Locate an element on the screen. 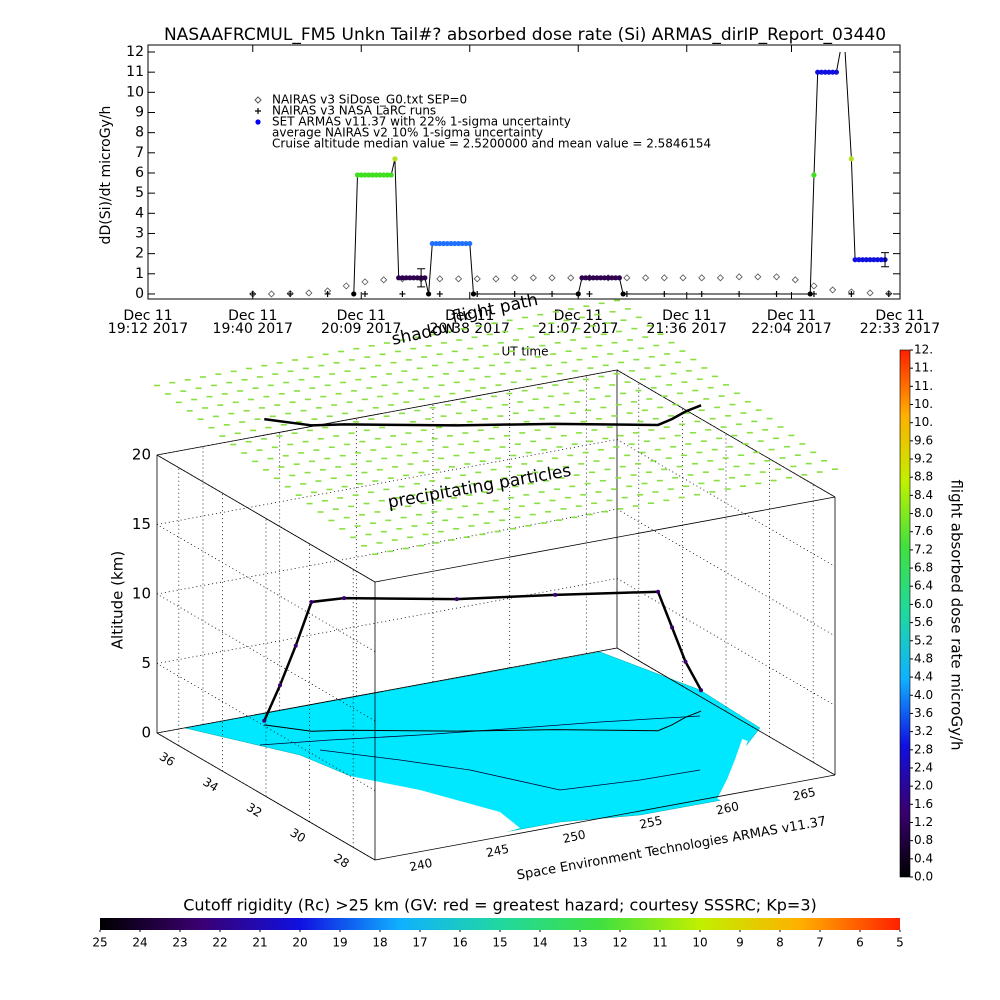  lon-tick-label: 250 is located at coordinates (574, 836).